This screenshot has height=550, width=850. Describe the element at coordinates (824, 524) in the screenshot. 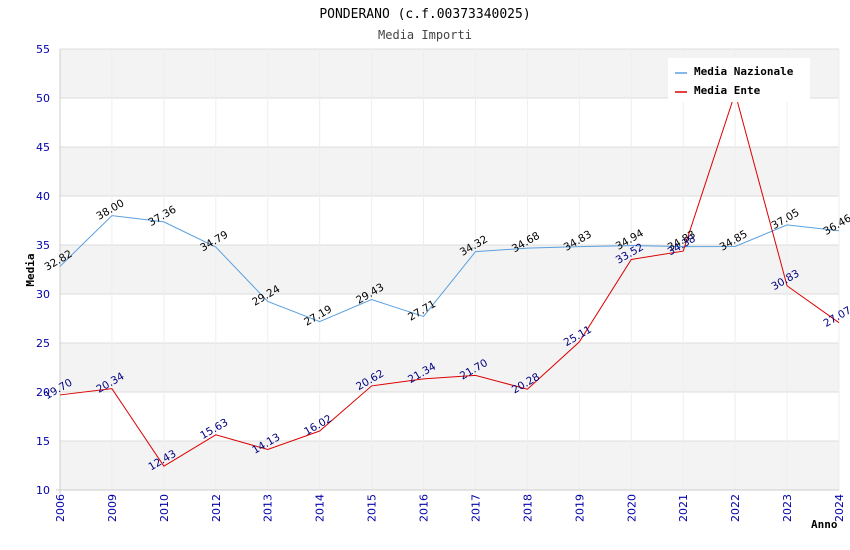

I see `x-axis-label: Anno` at that location.